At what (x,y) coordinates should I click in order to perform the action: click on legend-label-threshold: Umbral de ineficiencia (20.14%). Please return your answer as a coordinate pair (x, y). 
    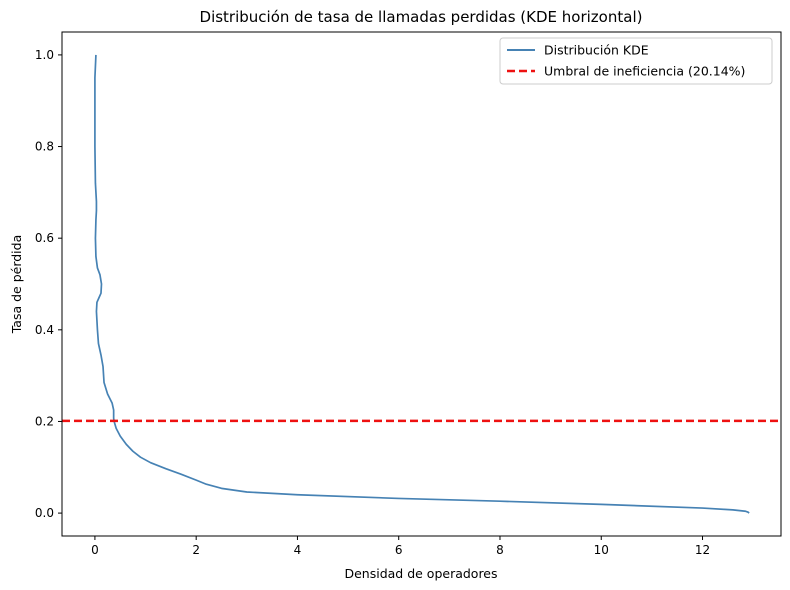
    Looking at the image, I should click on (644, 71).